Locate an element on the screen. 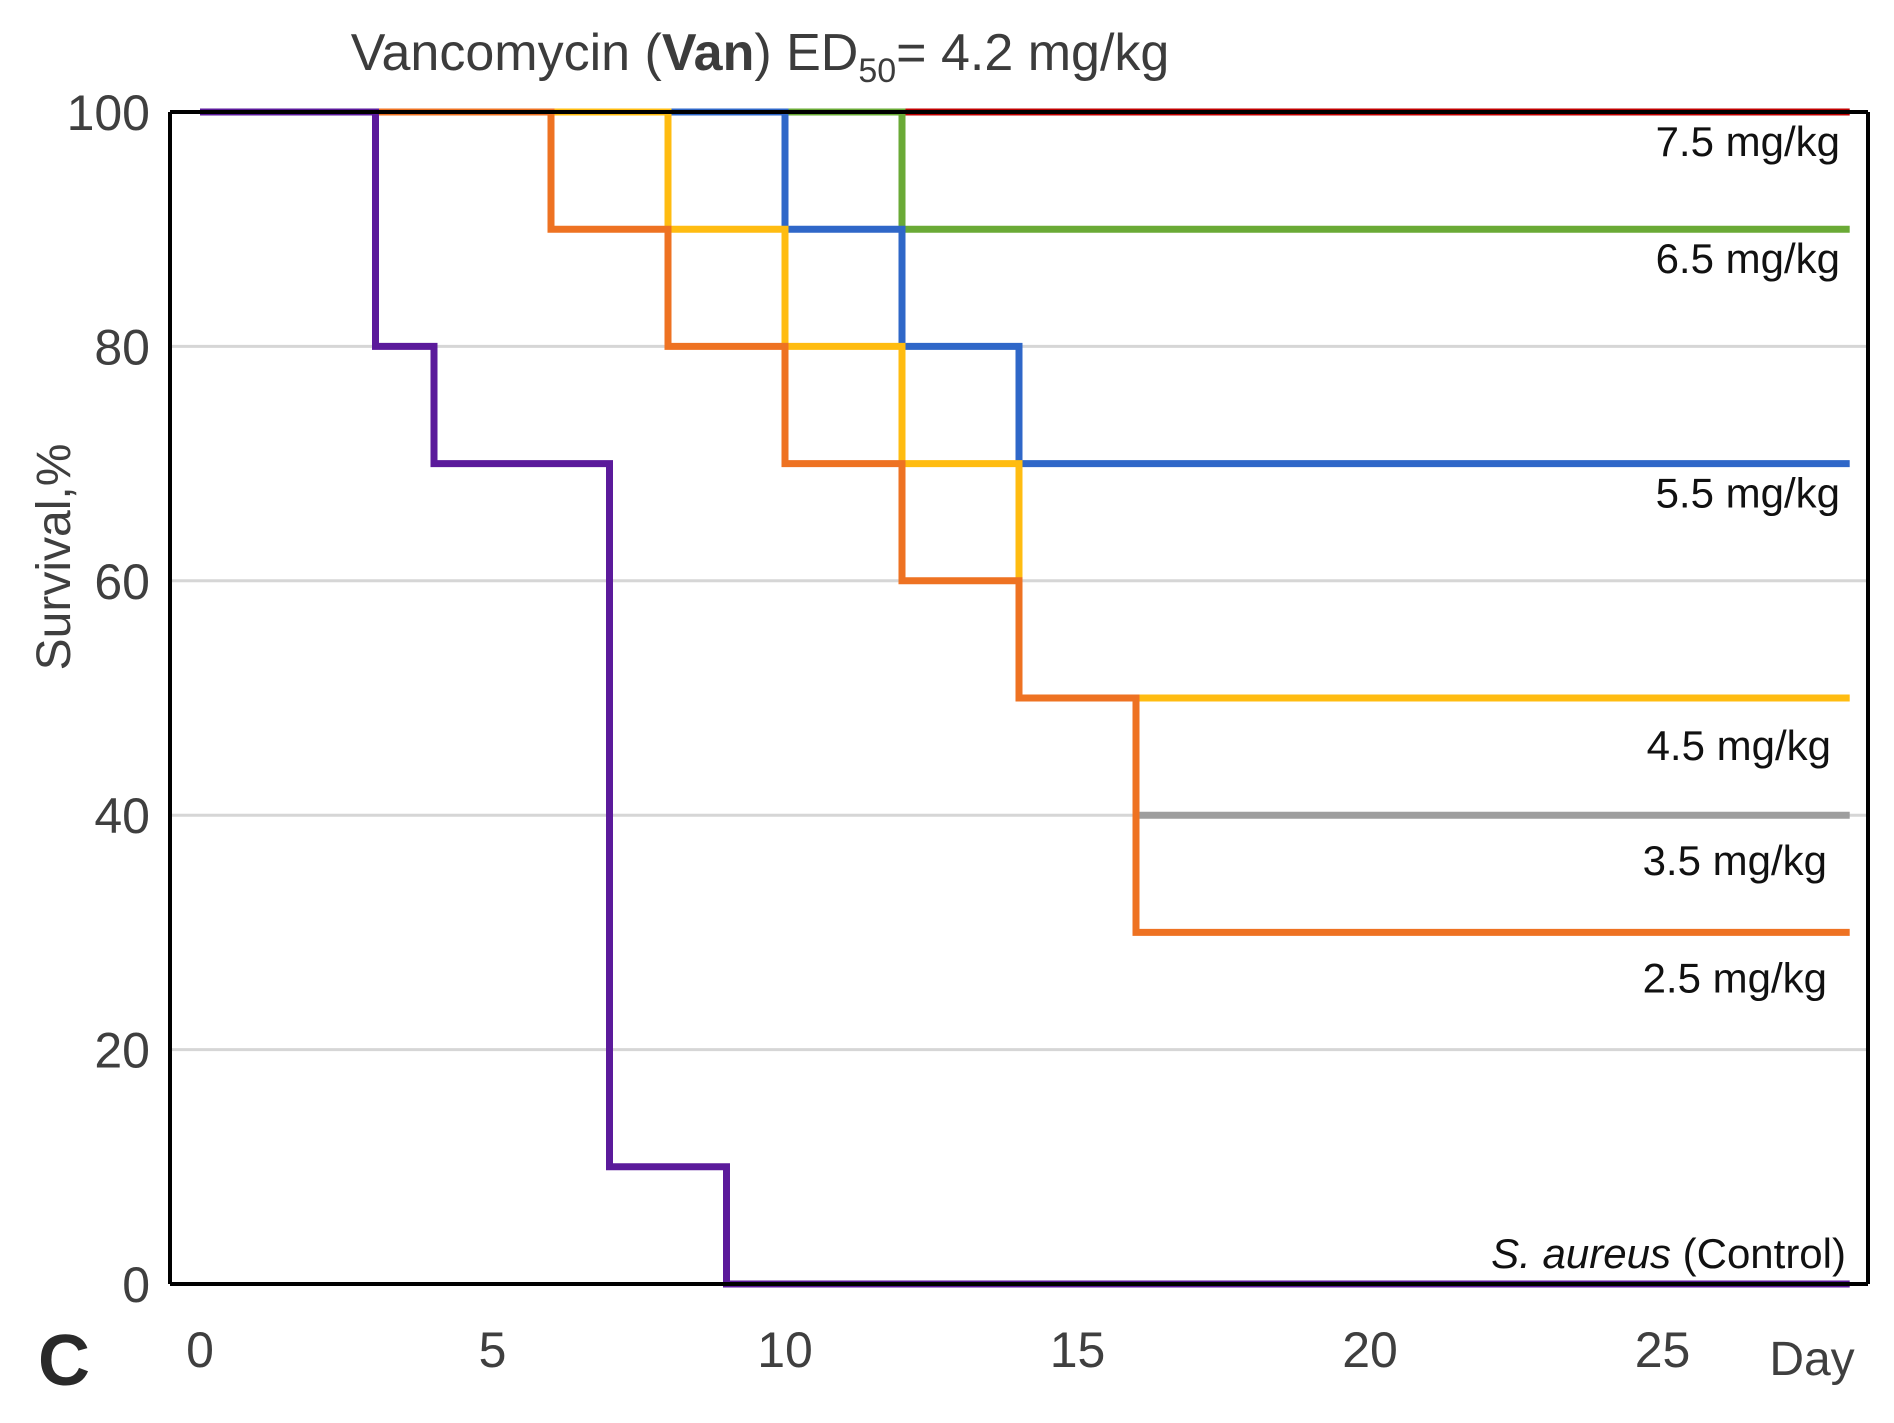 This screenshot has width=1894, height=1423. x-tick-label-20: 20 is located at coordinates (1370, 1350).